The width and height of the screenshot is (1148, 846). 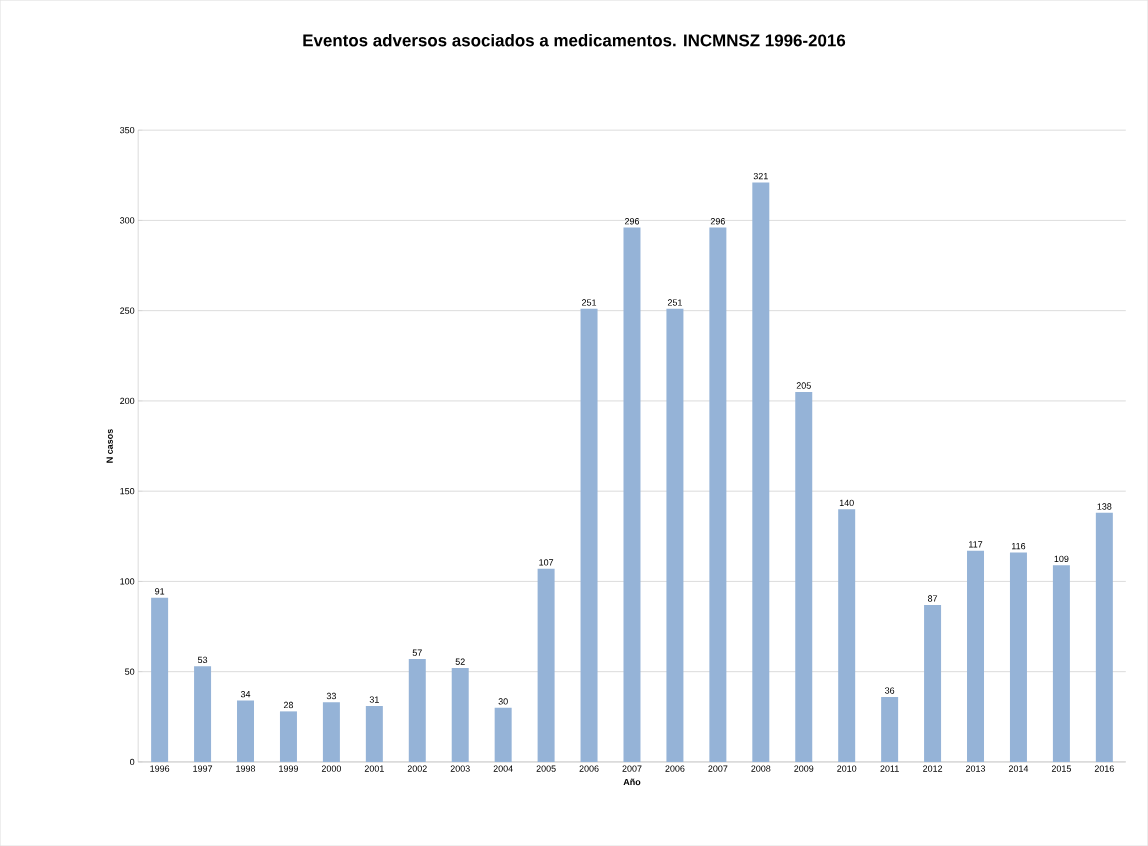 I want to click on x-tick-label: 2000, so click(x=331, y=768).